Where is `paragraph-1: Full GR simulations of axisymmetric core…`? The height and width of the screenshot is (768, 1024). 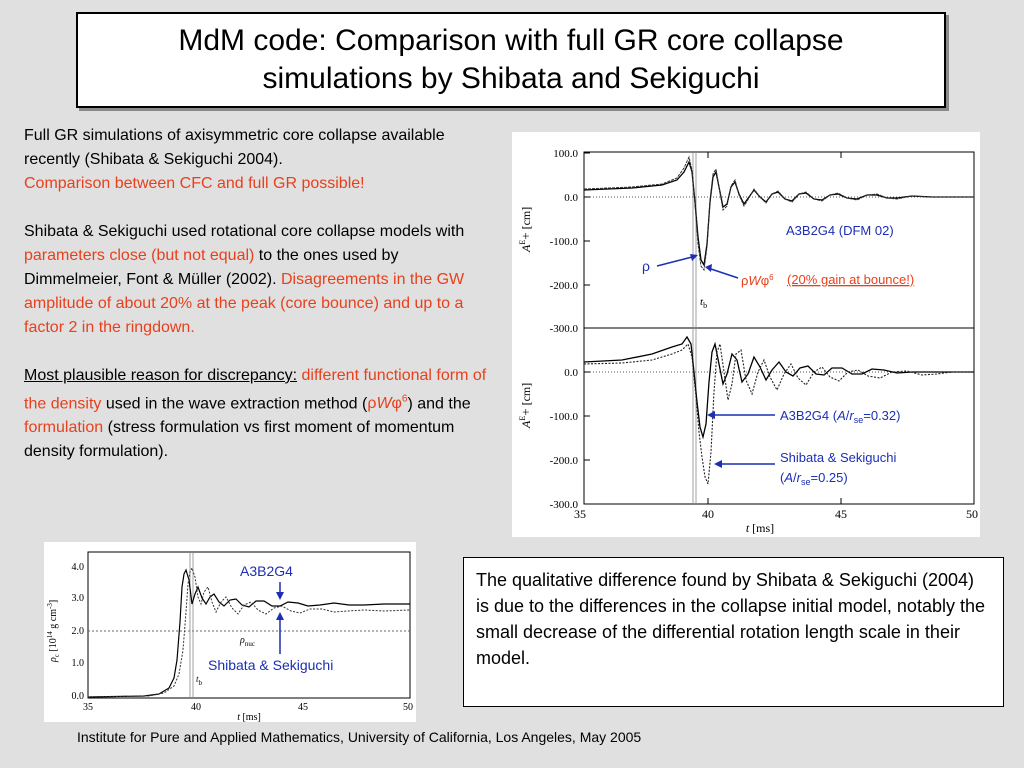
paragraph-1: Full GR simulations of axisymmetric core… is located at coordinates (259, 160).